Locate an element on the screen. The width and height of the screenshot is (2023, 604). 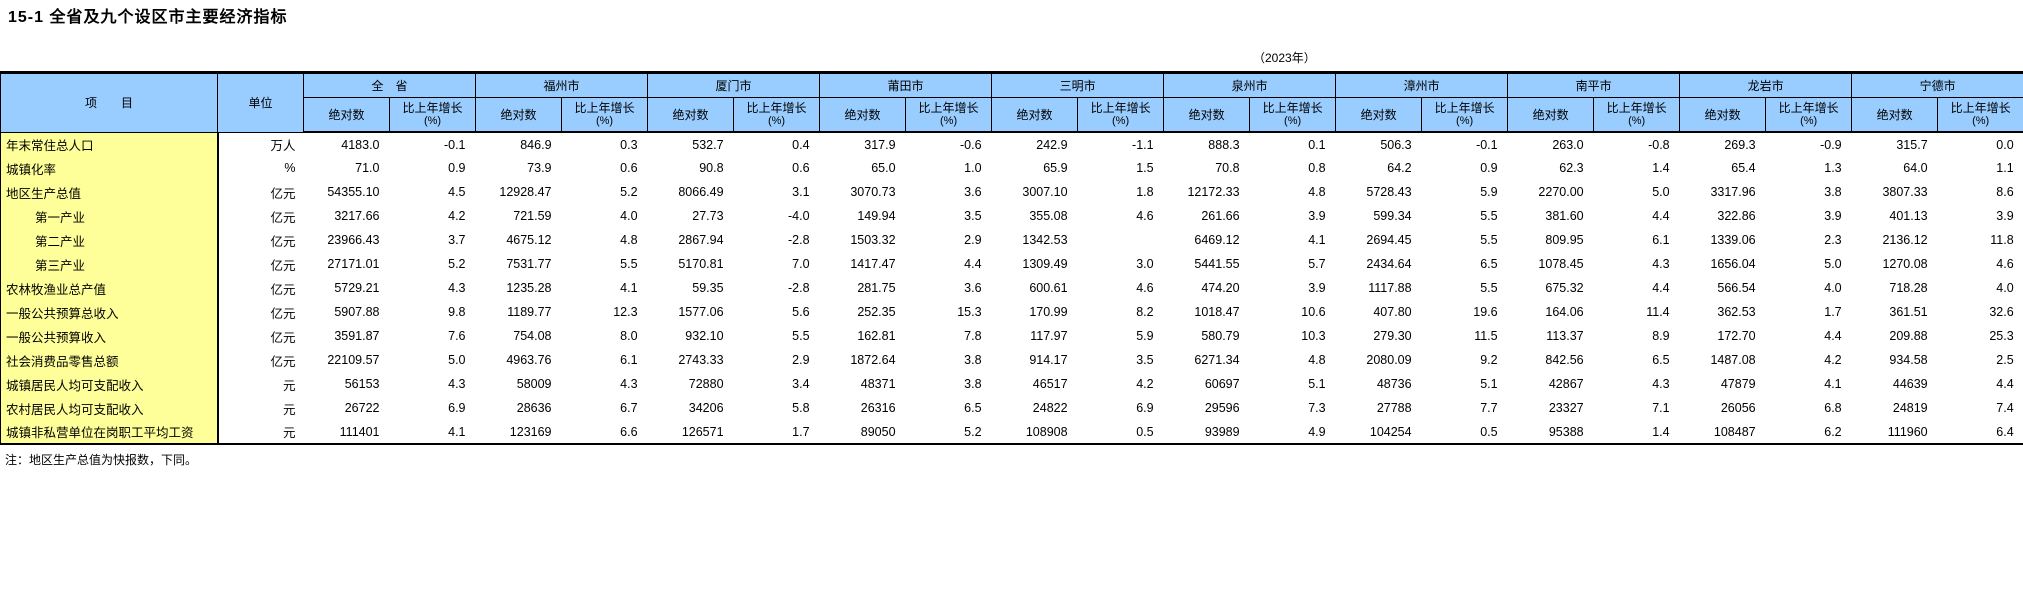
growth-value-cell: 6.1 is located at coordinates (629, 360).